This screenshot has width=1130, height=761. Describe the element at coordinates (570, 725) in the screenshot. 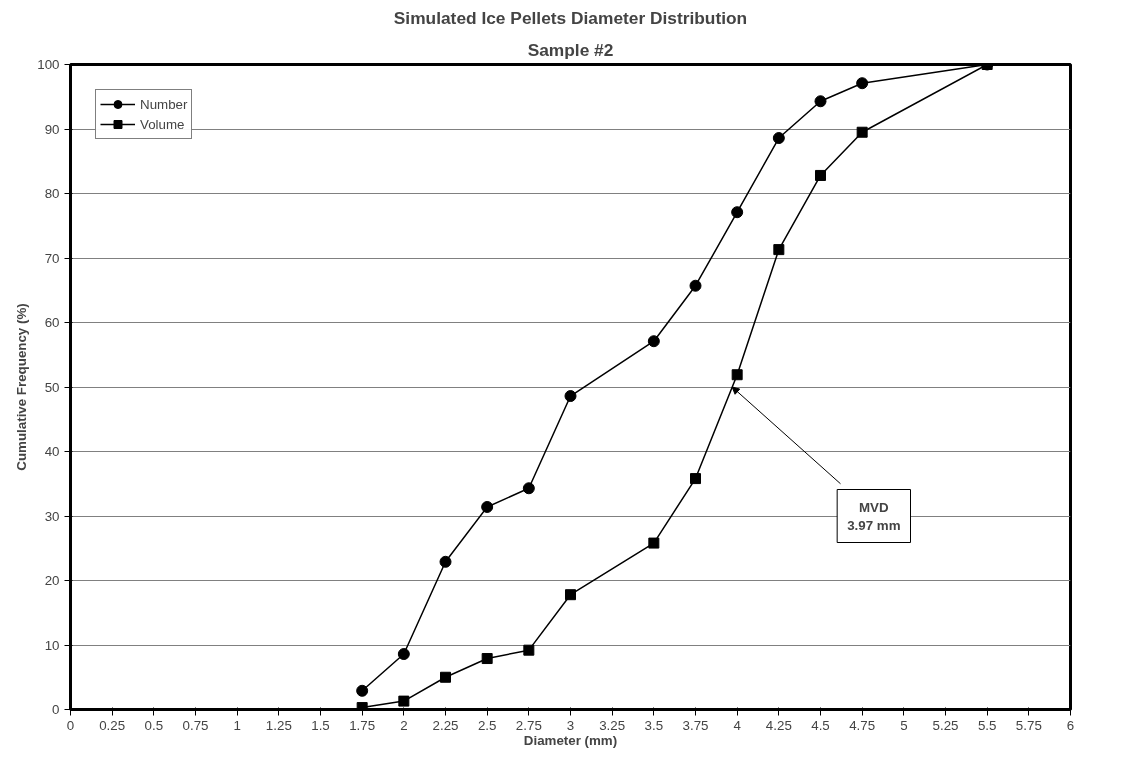

I see `x-tick-label: 3` at that location.